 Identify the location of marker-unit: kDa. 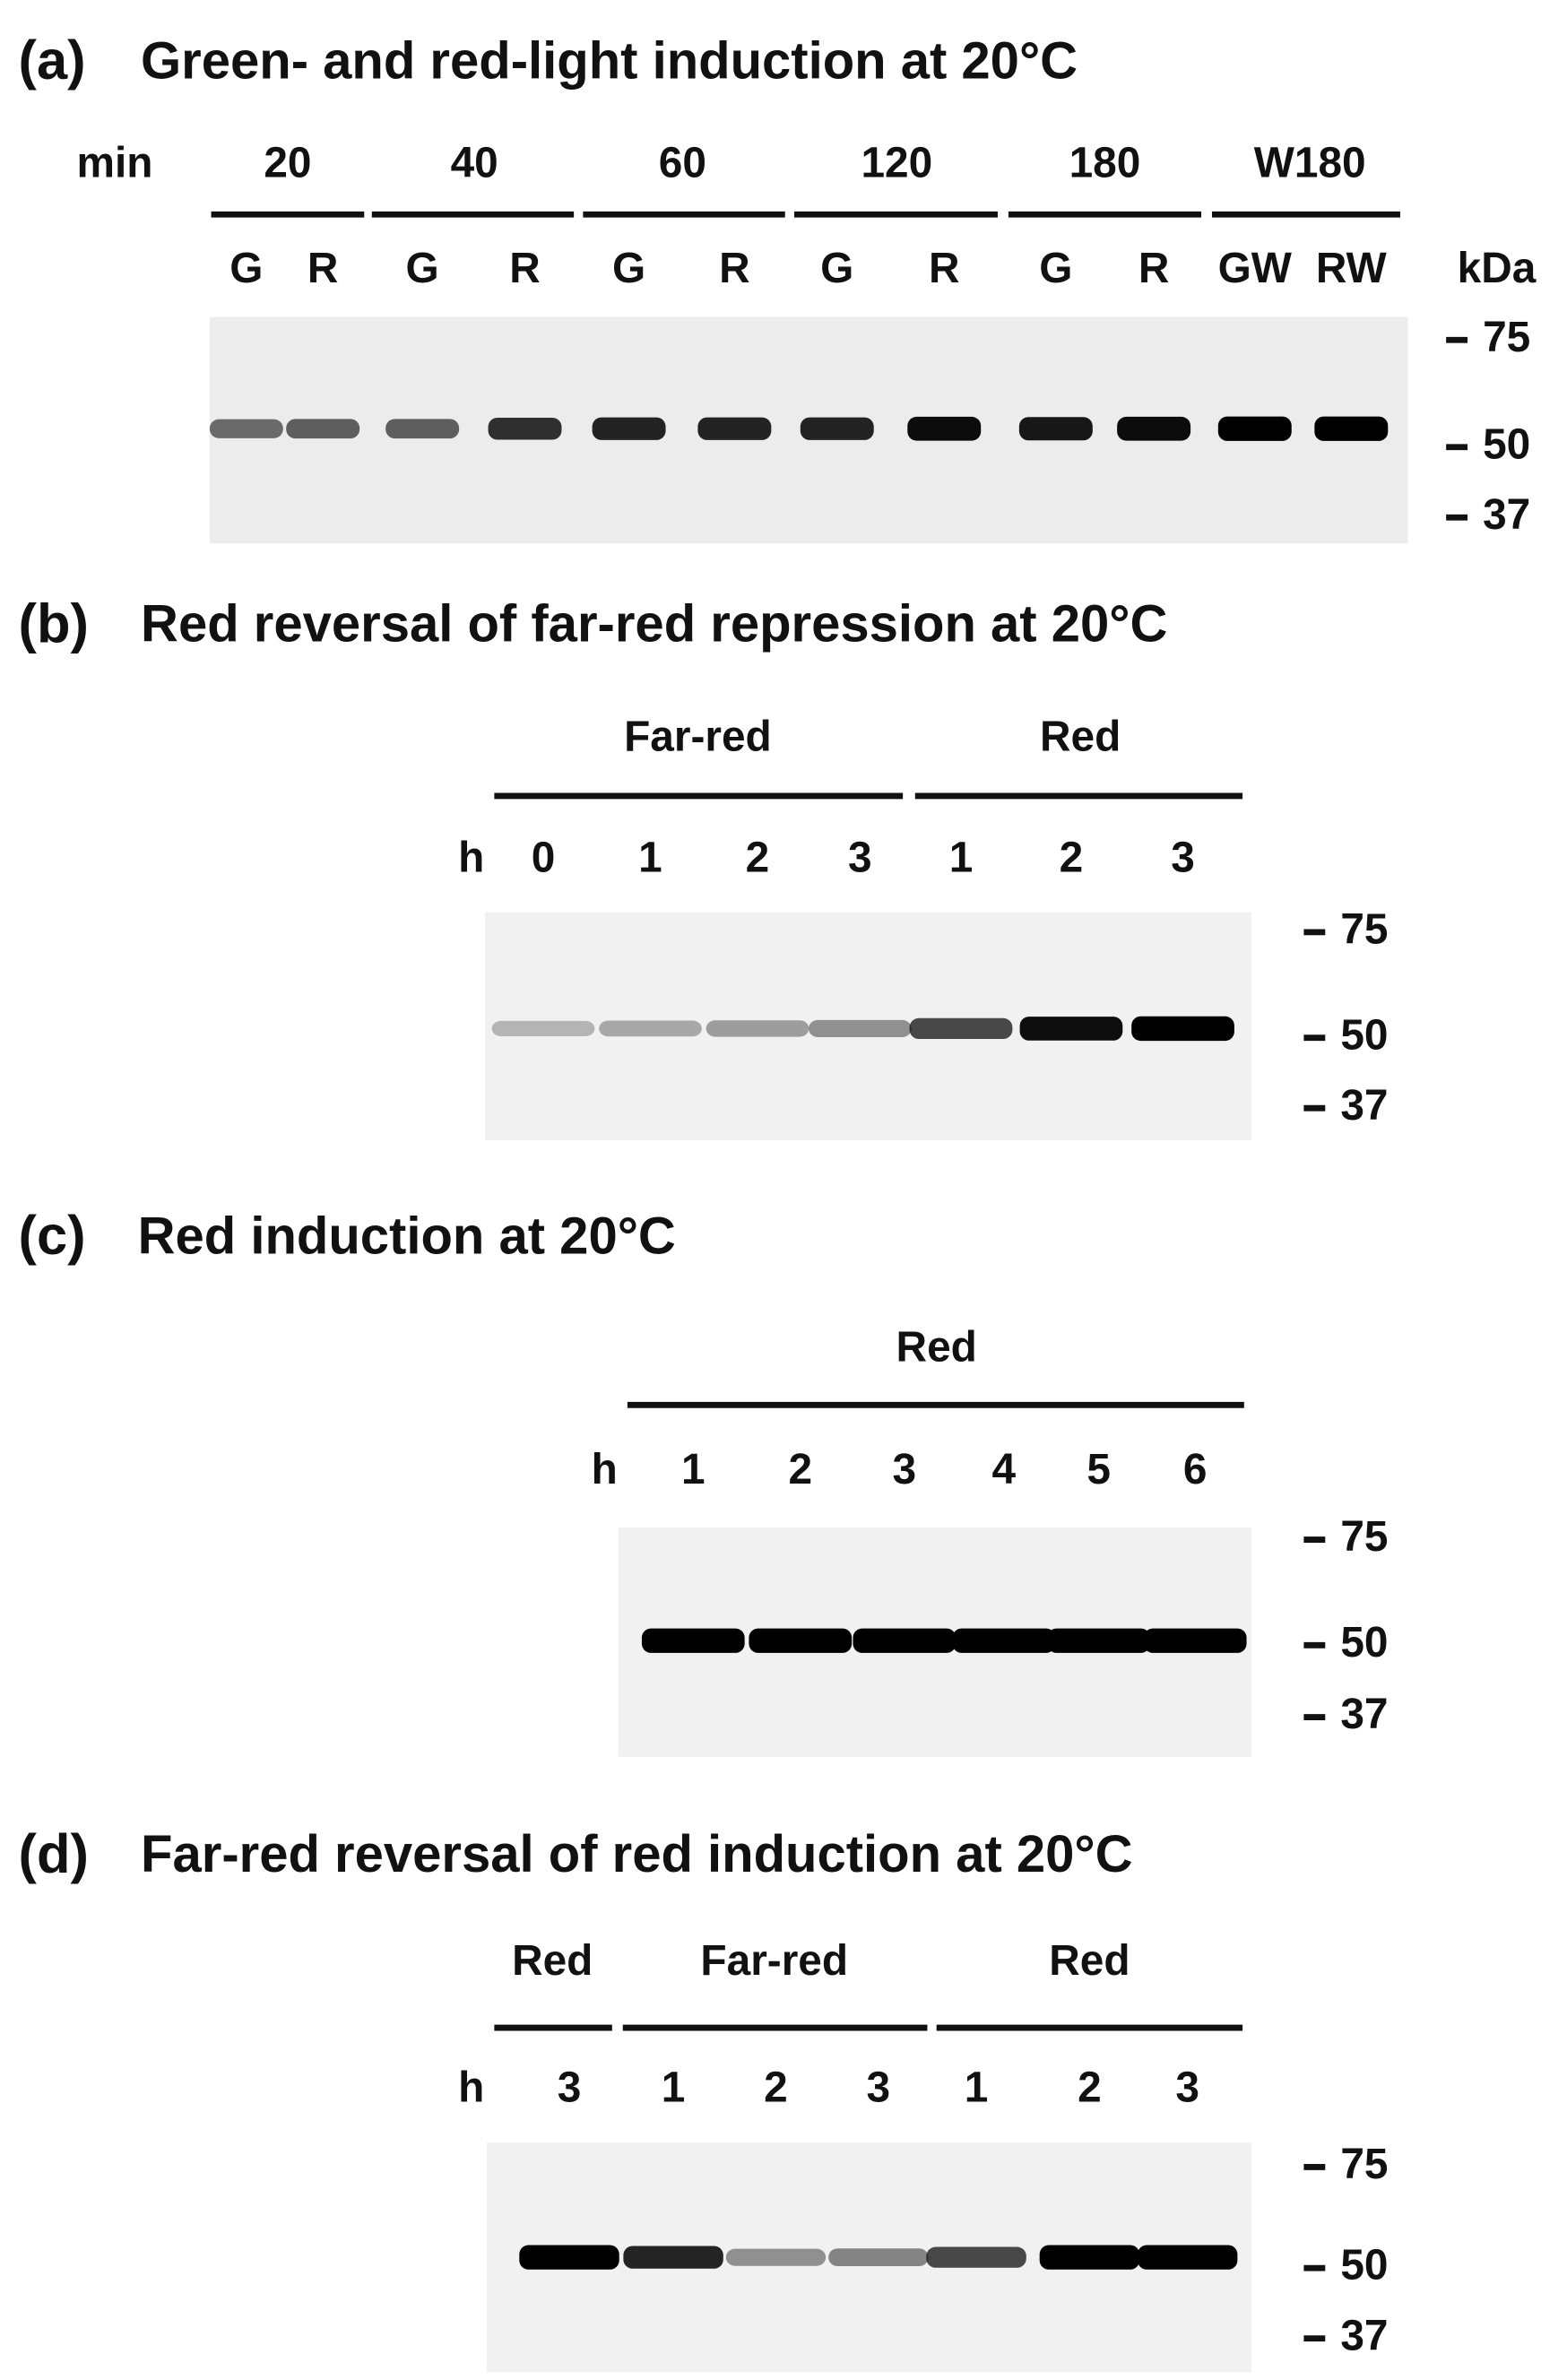
(1497, 268).